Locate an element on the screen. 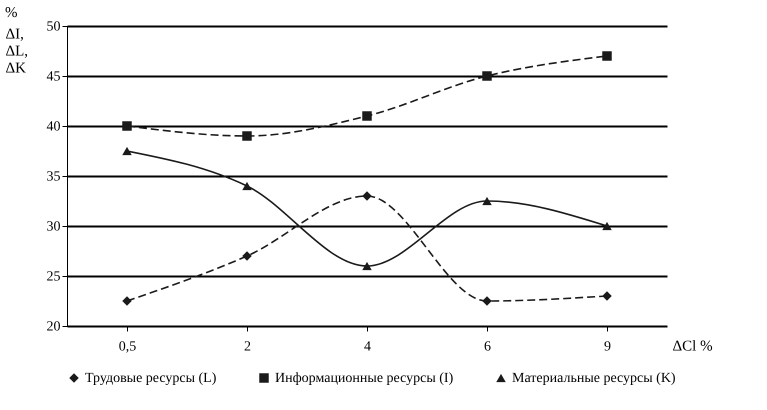  x-tick-label: 4 is located at coordinates (367, 347).